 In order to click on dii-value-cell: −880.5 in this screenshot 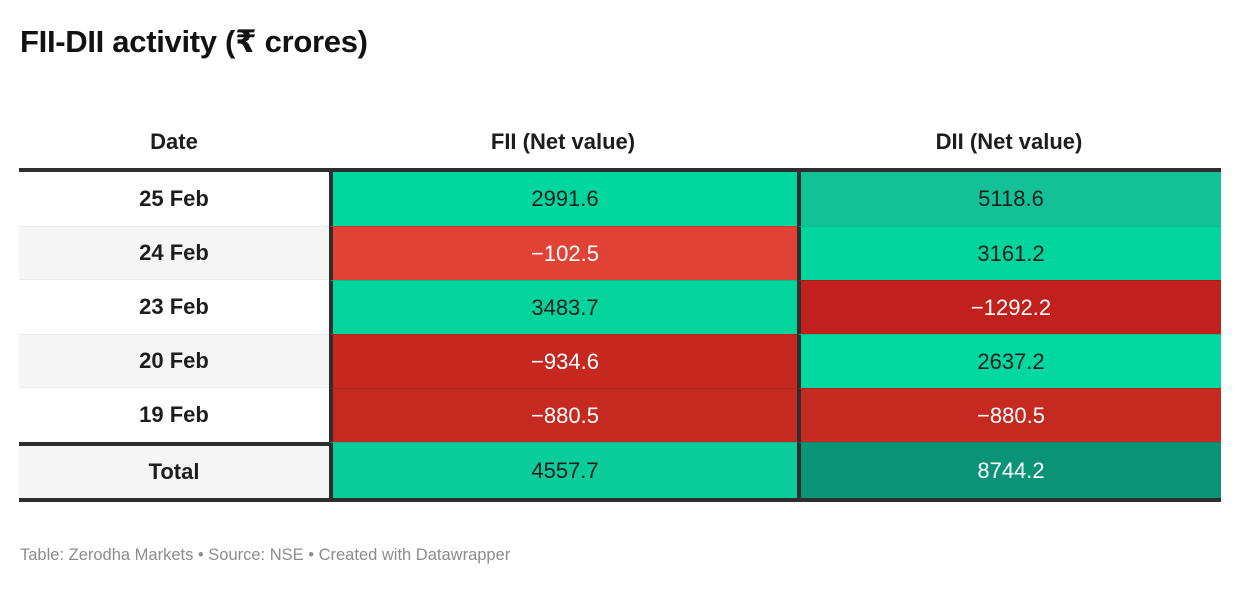, I will do `click(1009, 415)`.